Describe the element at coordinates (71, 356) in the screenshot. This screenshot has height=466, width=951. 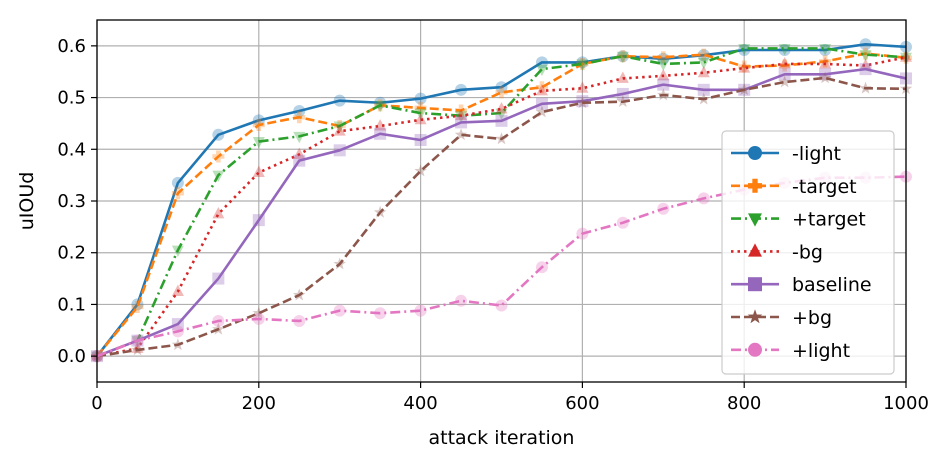
I see `y-tick-label: 0.0` at that location.